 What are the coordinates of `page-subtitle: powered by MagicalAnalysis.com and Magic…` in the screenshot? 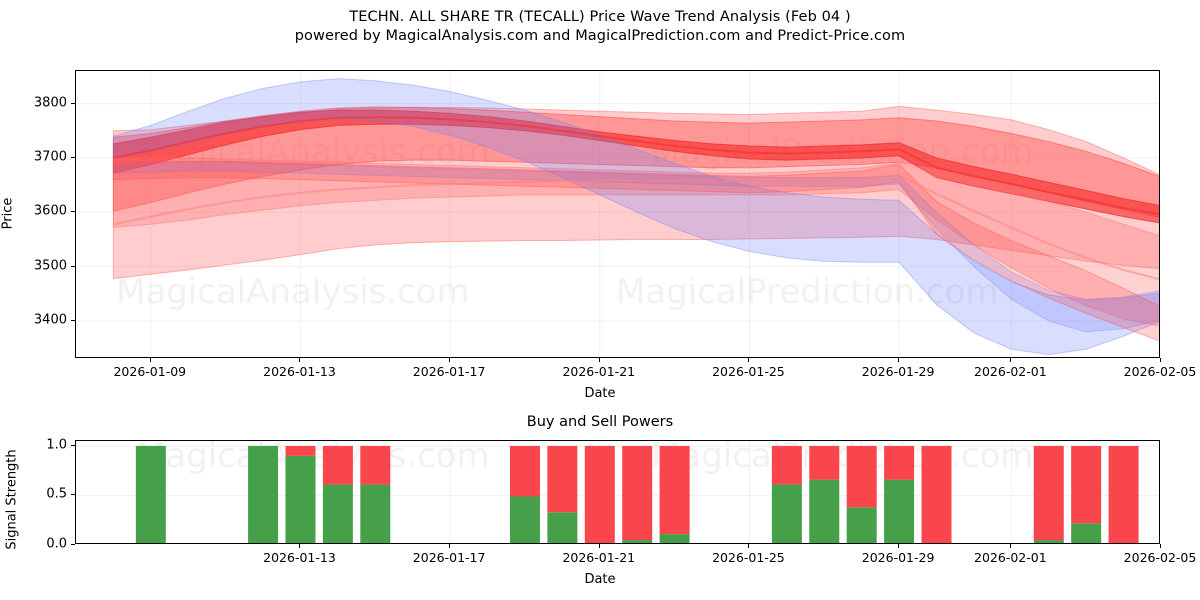 It's located at (600, 36).